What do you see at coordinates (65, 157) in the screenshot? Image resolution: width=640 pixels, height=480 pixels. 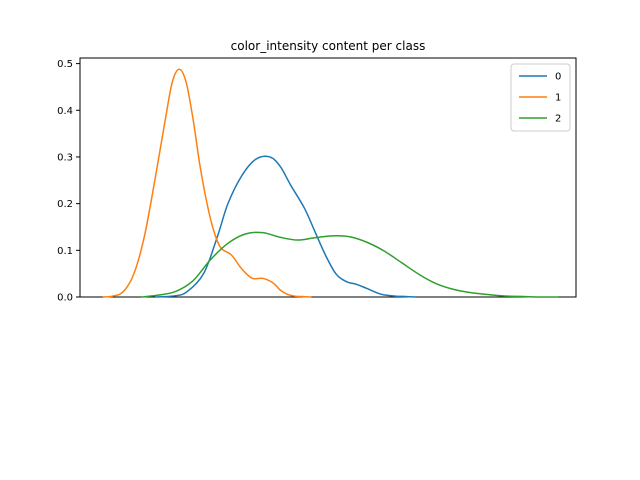 I see `y-tick-label: 0.3` at bounding box center [65, 157].